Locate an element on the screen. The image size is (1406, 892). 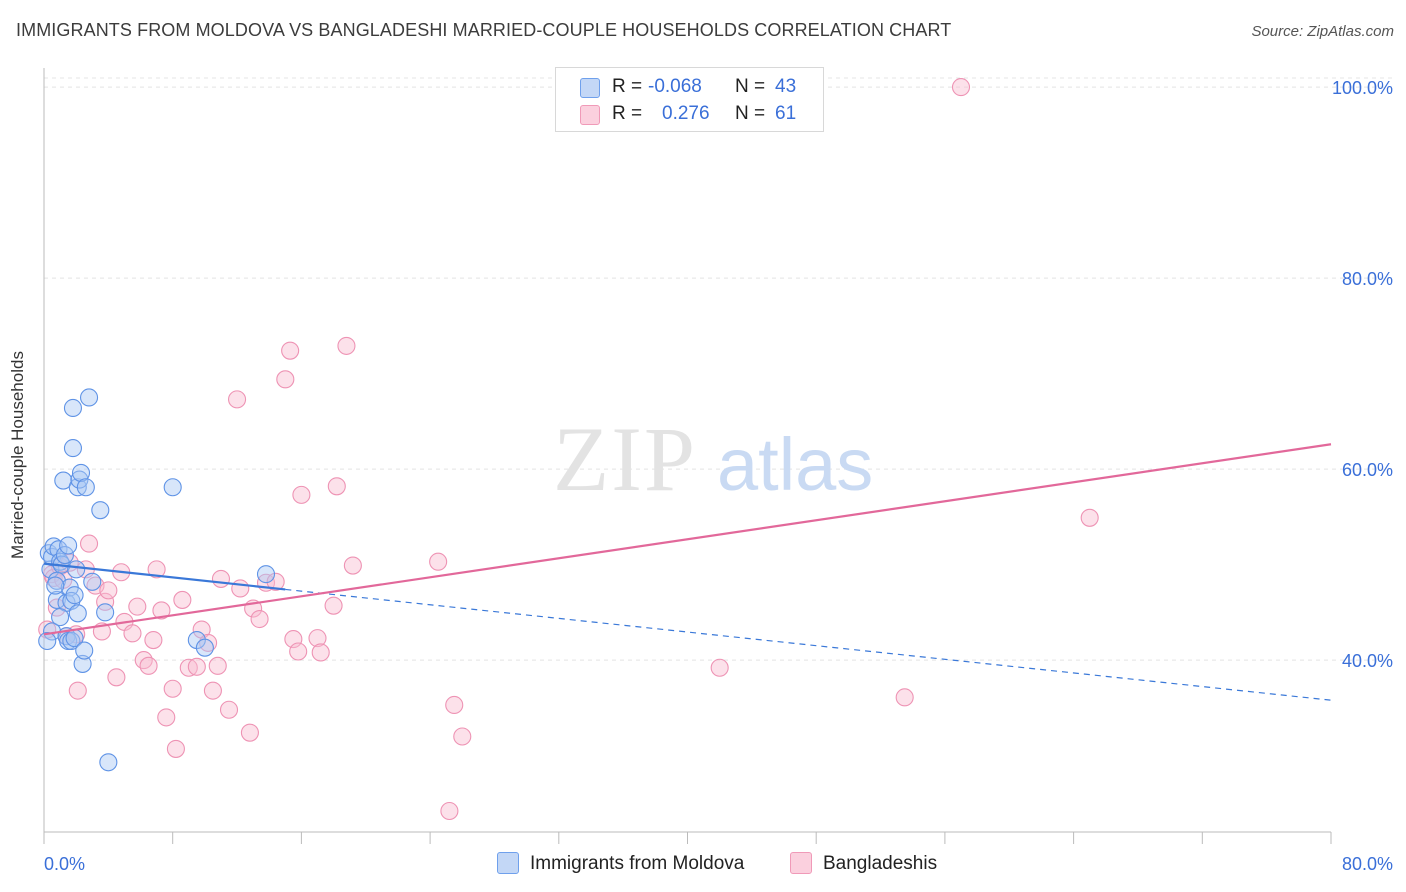
legend-r-value-moldova: -0.068 is located at coordinates (675, 86).